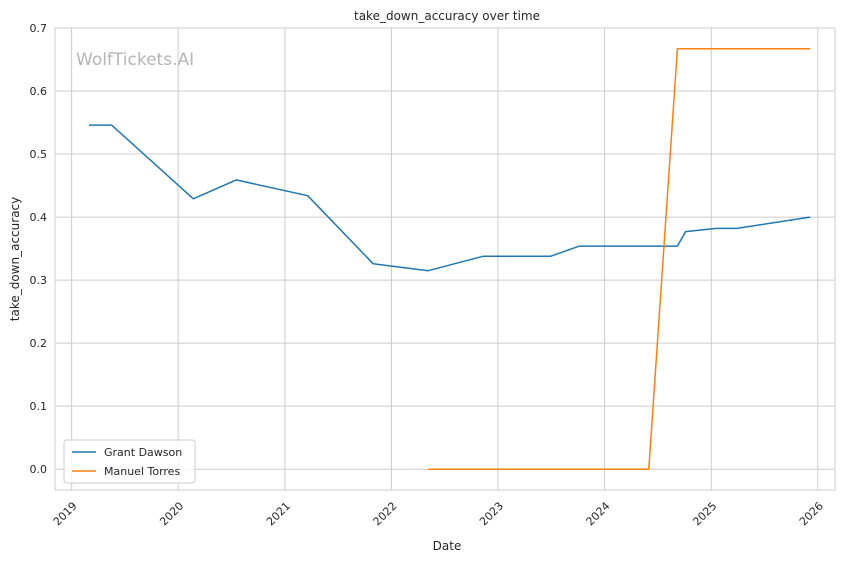 This screenshot has width=844, height=561. I want to click on legend: Grant Dawson Manuel Torres, so click(129, 461).